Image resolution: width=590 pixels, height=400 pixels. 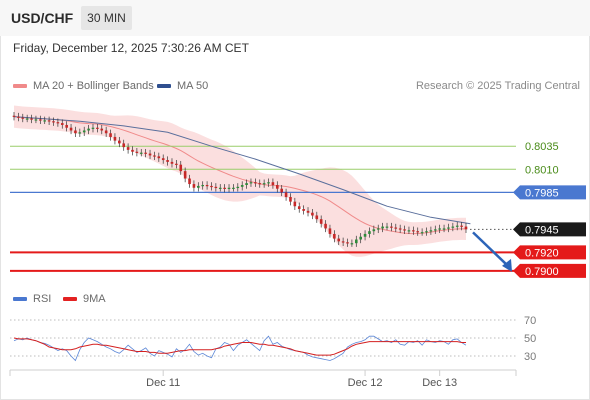 I want to click on level-label-5: 0.7900, so click(x=549, y=270).